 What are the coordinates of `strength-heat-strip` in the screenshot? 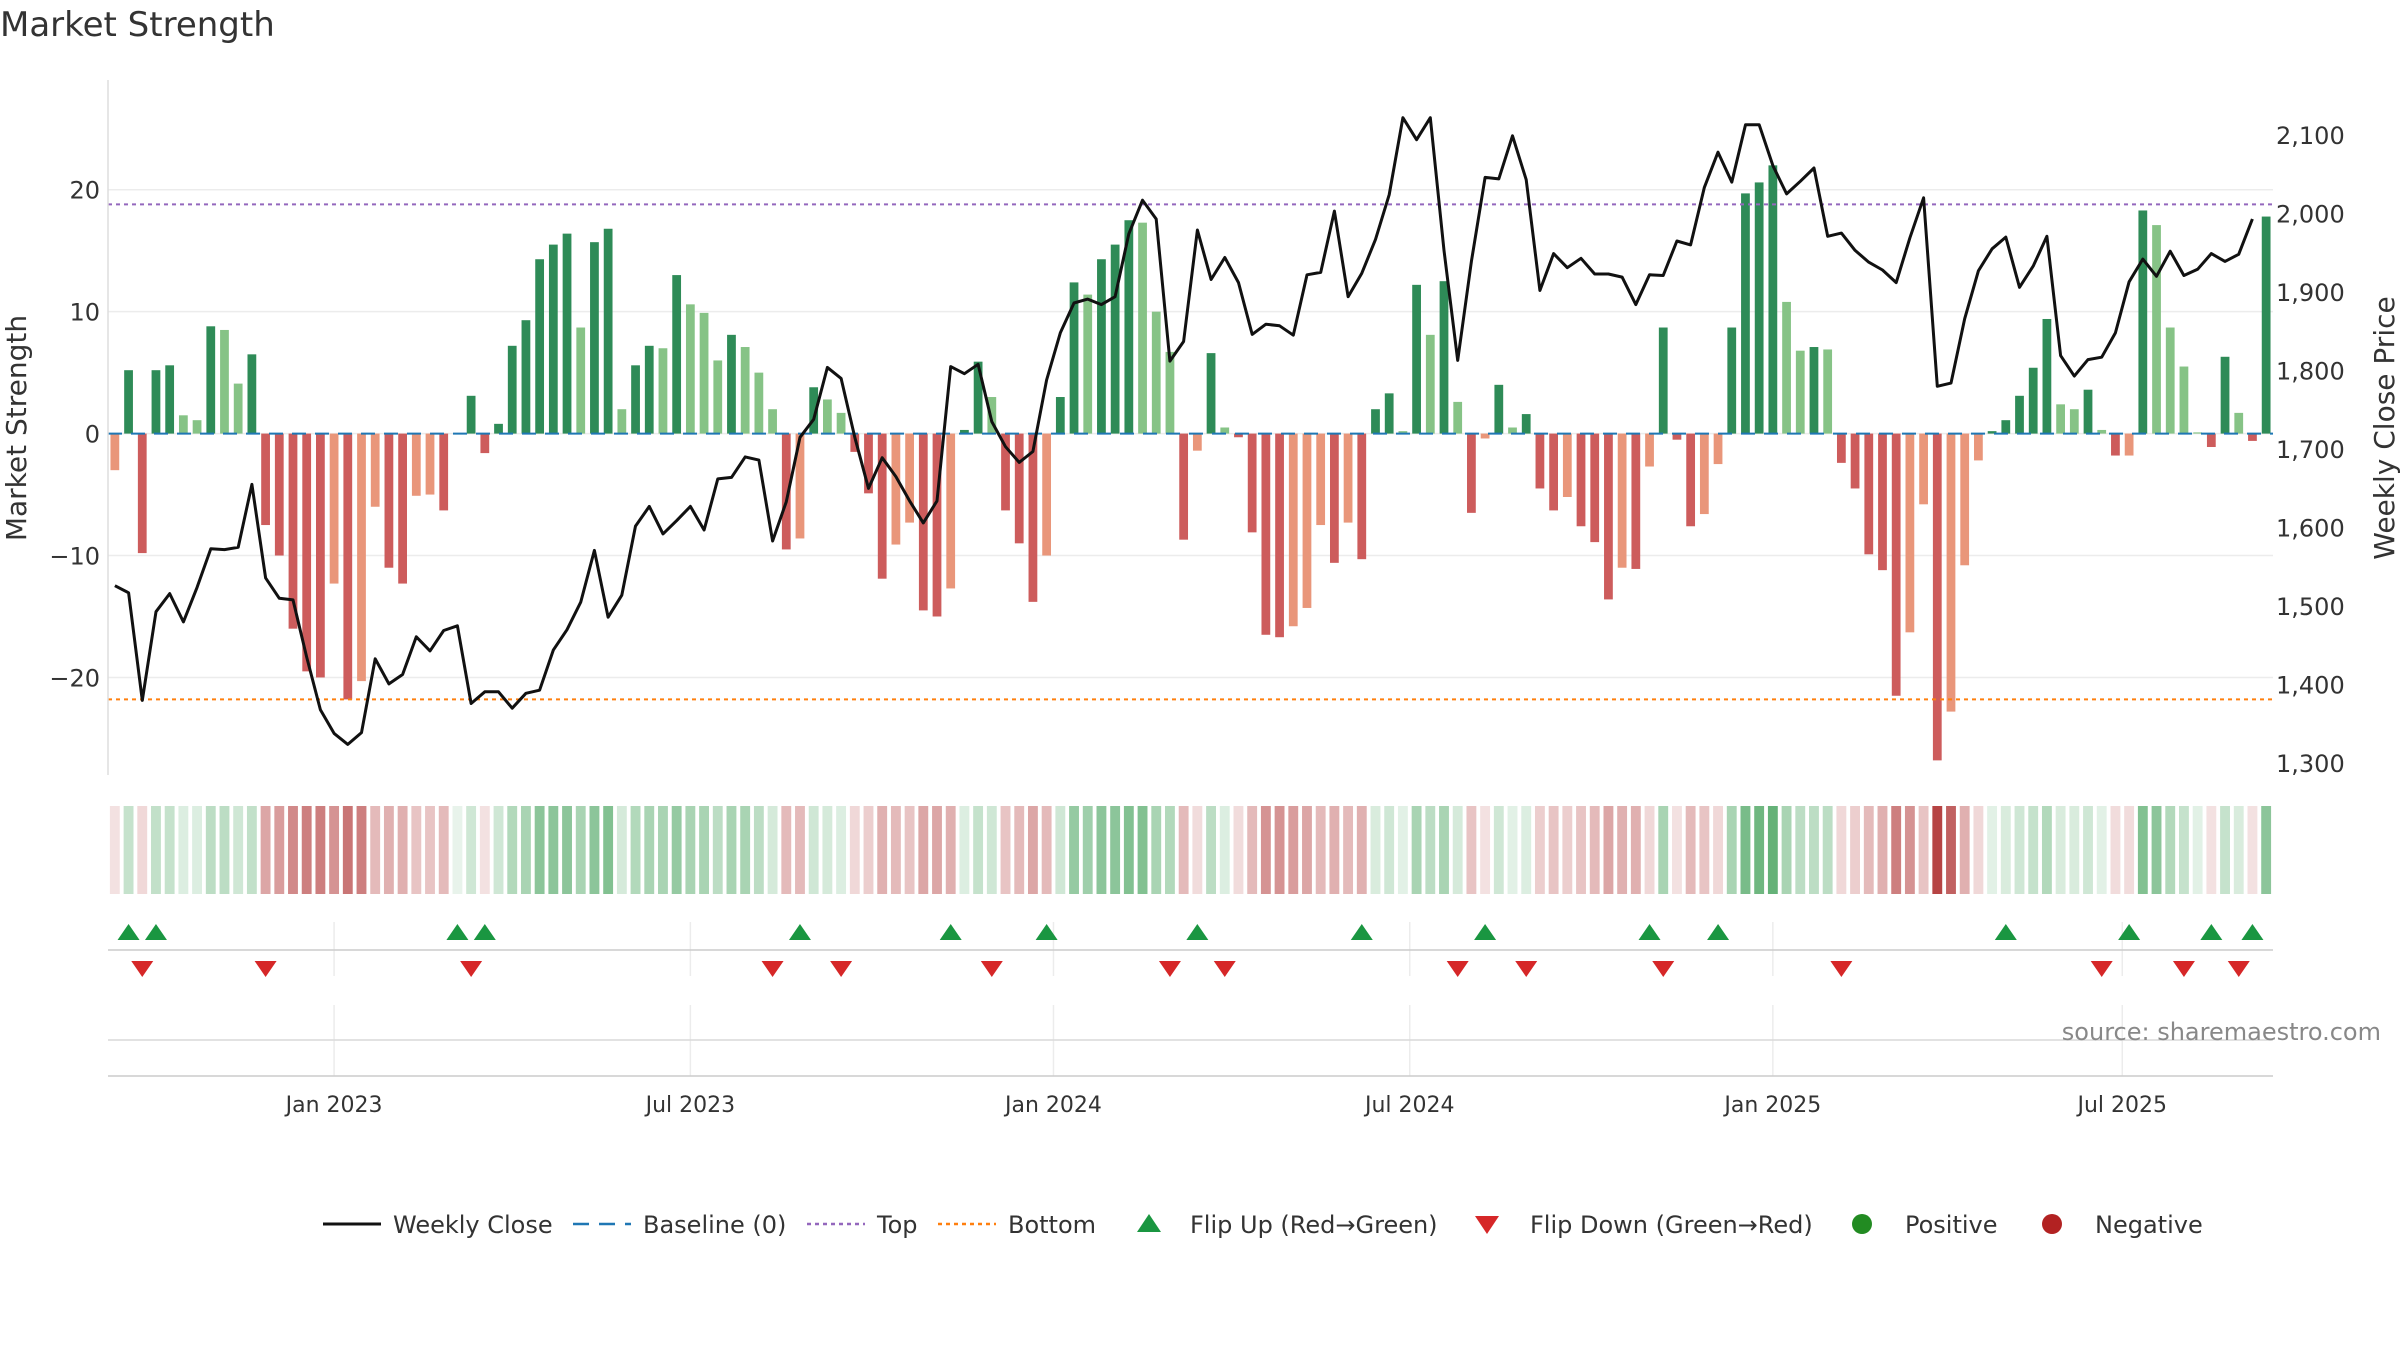 It's located at (1190, 850).